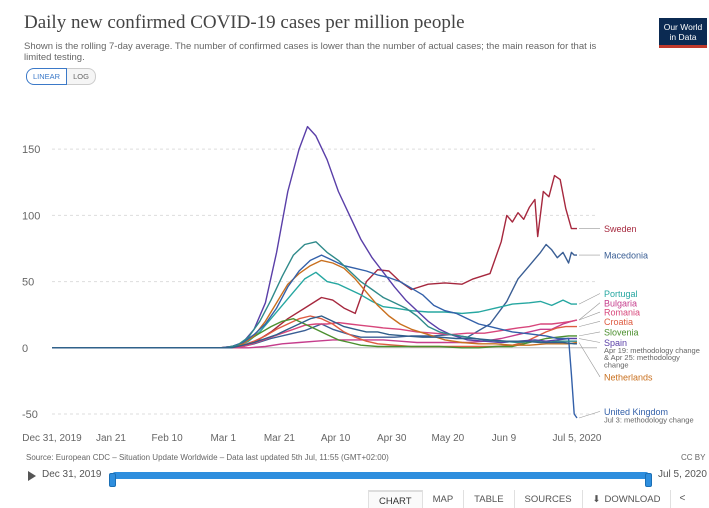 The width and height of the screenshot is (709, 508). I want to click on series-line-romania, so click(315, 334).